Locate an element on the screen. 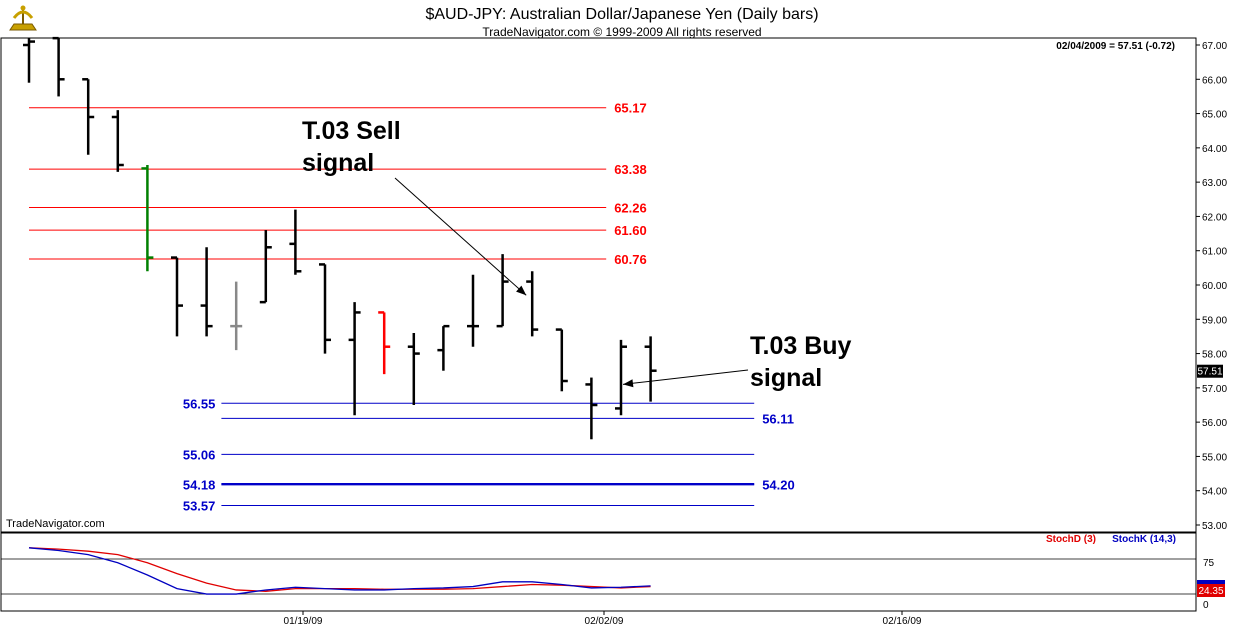  watermark: TradeNavigator.com is located at coordinates (55, 524).